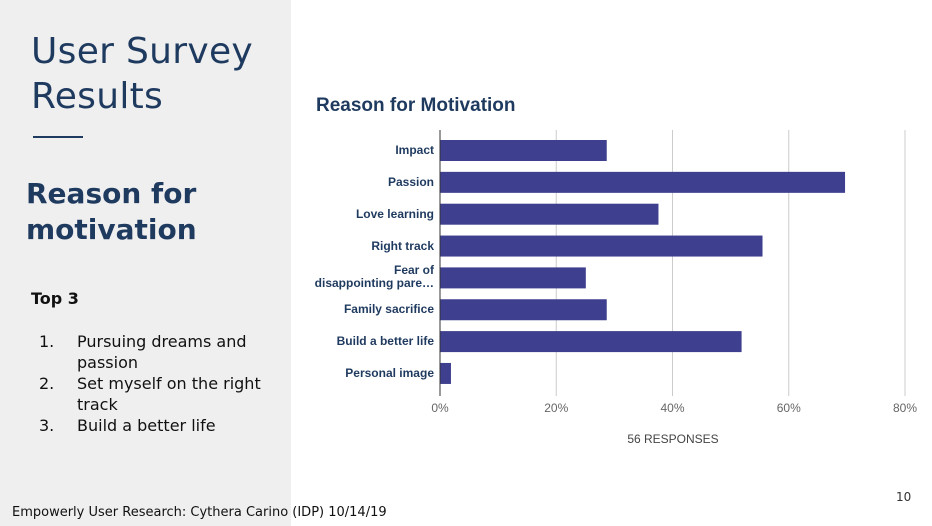 The image size is (932, 526). Describe the element at coordinates (58, 137) in the screenshot. I see `title-divider` at that location.